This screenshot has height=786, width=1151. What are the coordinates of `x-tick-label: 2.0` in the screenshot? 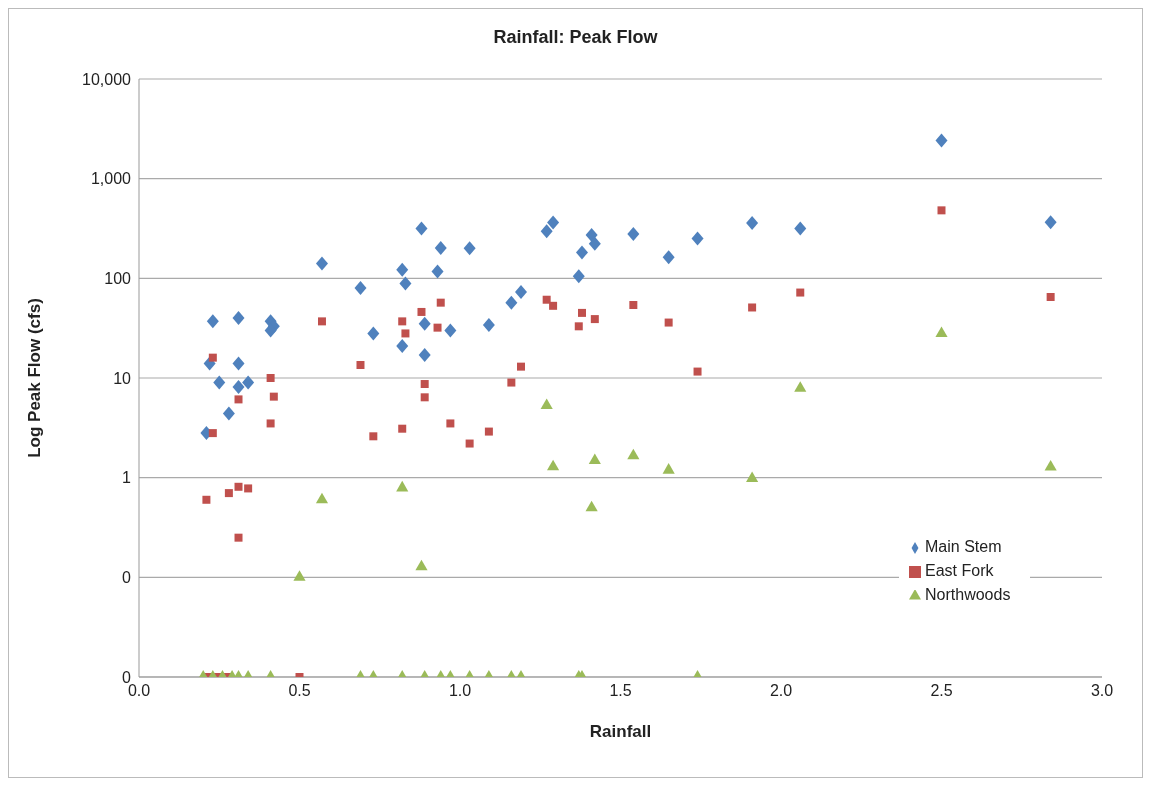 It's located at (781, 691).